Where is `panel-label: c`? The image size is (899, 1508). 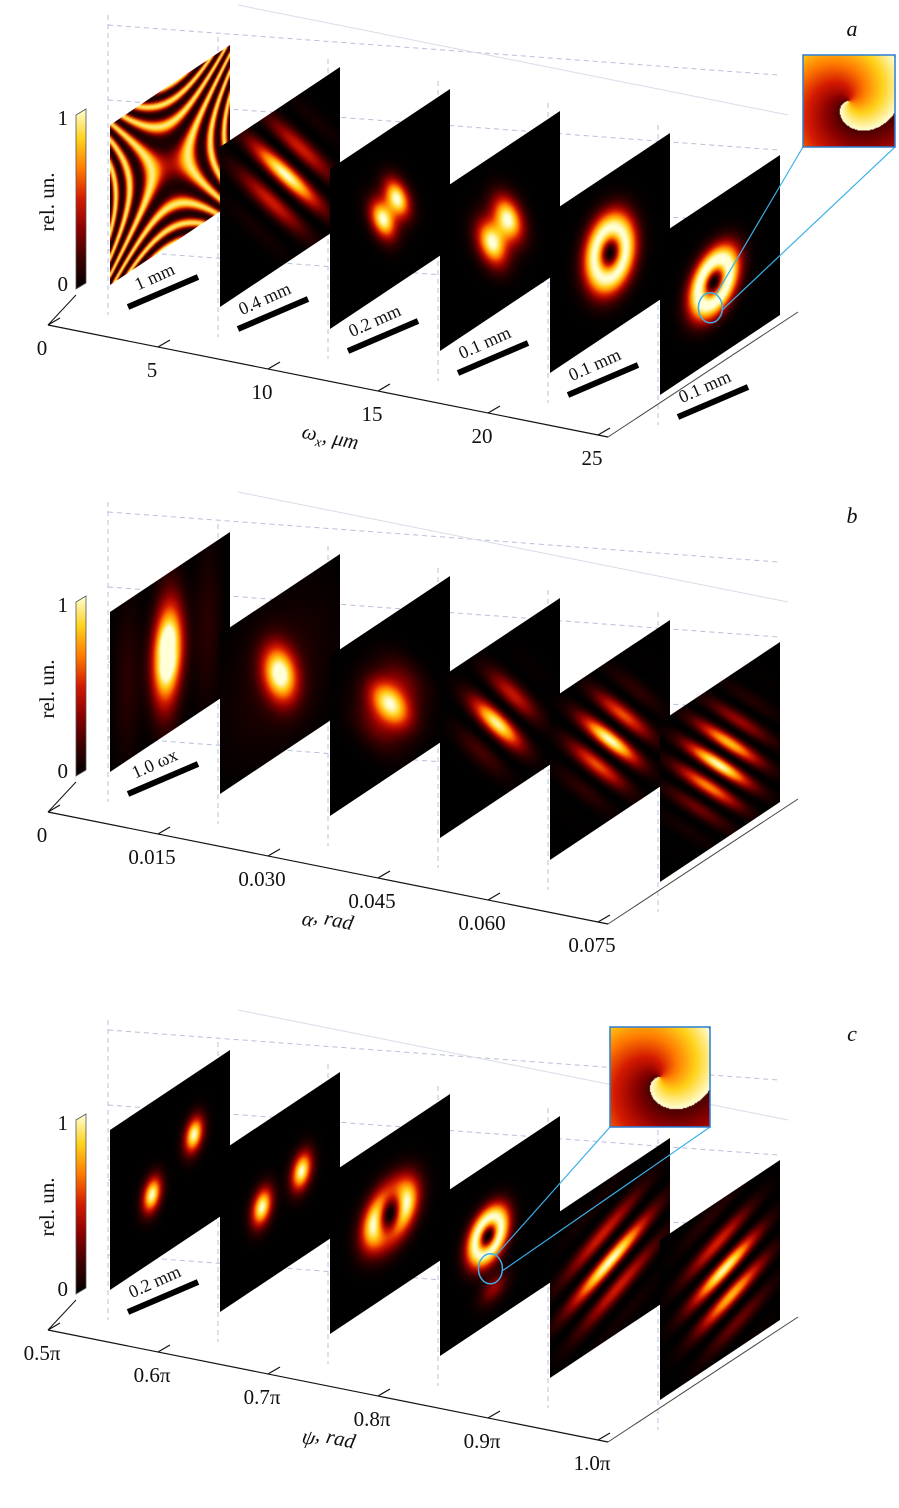
panel-label: c is located at coordinates (852, 1033).